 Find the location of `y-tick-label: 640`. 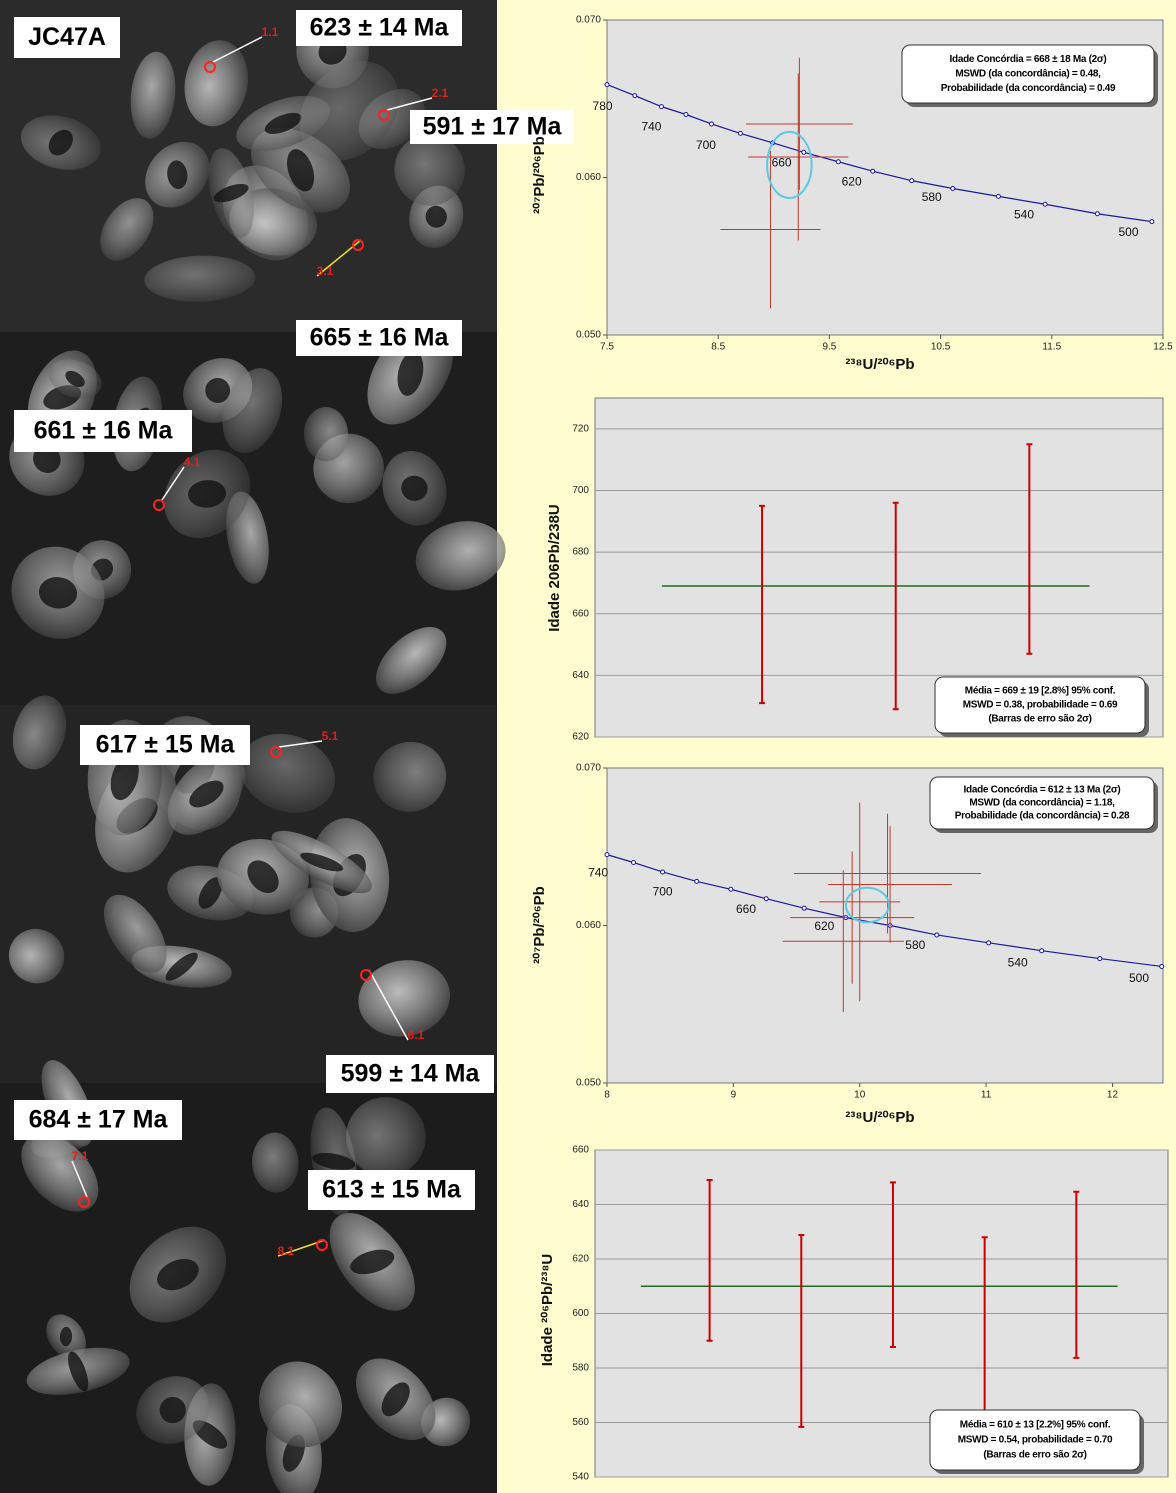

y-tick-label: 640 is located at coordinates (580, 1204).